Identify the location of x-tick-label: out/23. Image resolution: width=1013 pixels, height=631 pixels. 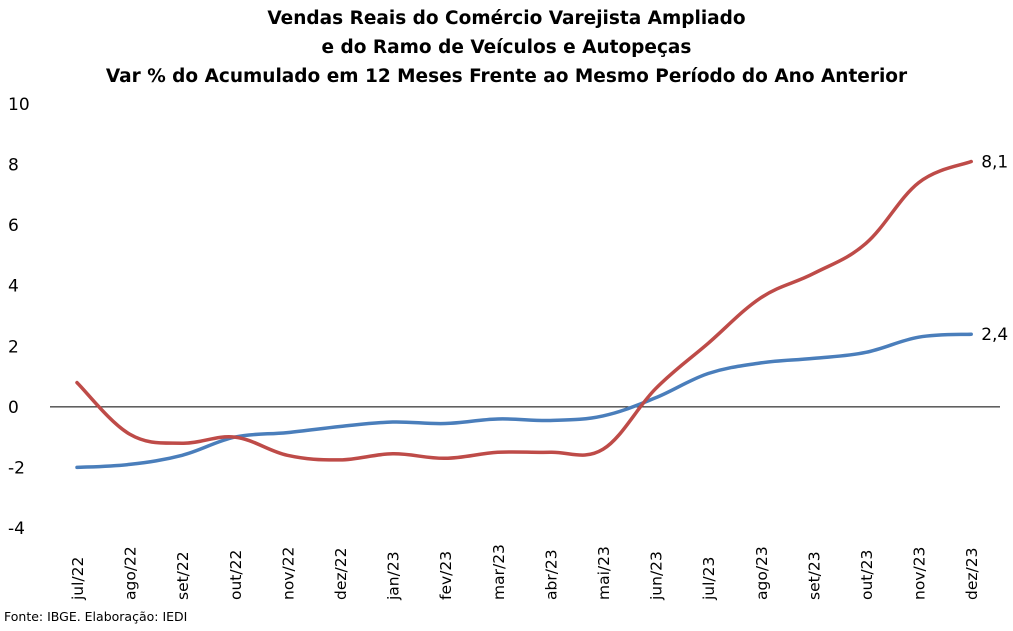
(867, 575).